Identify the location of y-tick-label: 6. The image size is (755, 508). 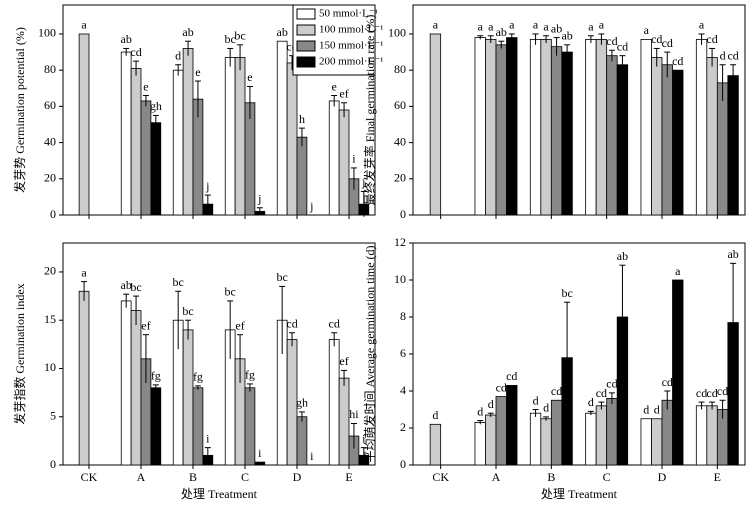
(403, 353).